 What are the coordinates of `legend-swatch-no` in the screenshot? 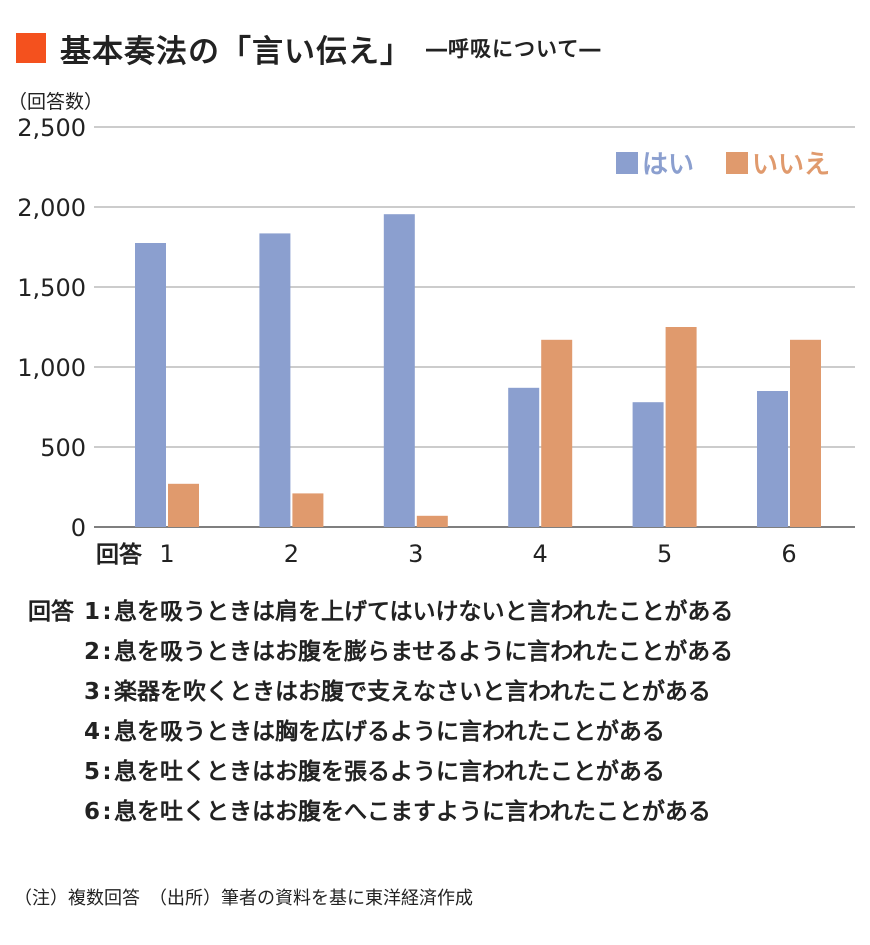 It's located at (736, 162).